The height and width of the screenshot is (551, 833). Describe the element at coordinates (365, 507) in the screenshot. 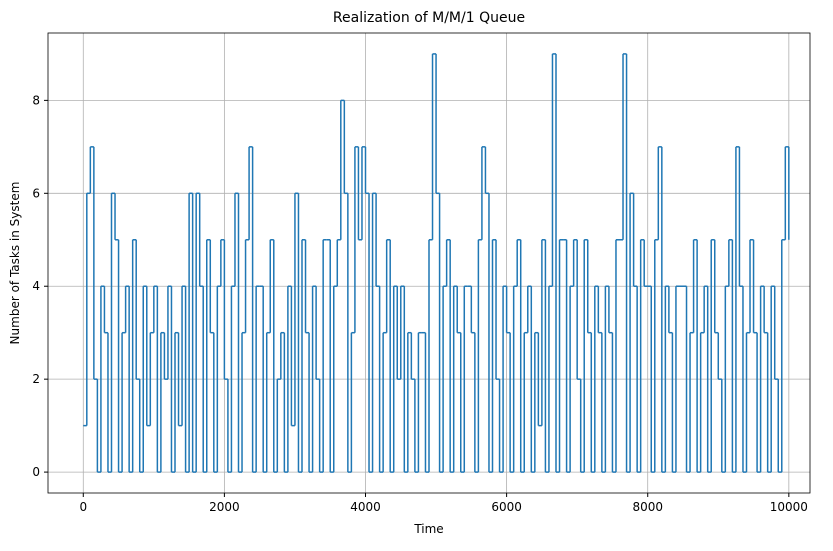

I see `x-tick-label: 4000` at that location.